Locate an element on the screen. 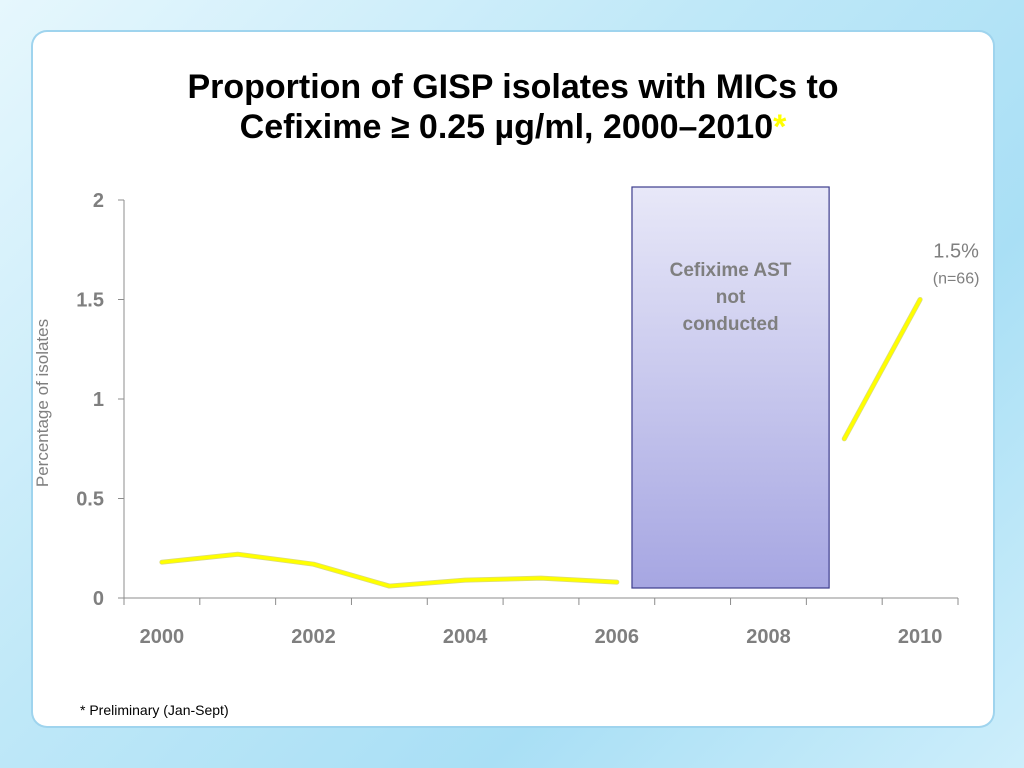  x-tick-label: 2004 is located at coordinates (465, 637).